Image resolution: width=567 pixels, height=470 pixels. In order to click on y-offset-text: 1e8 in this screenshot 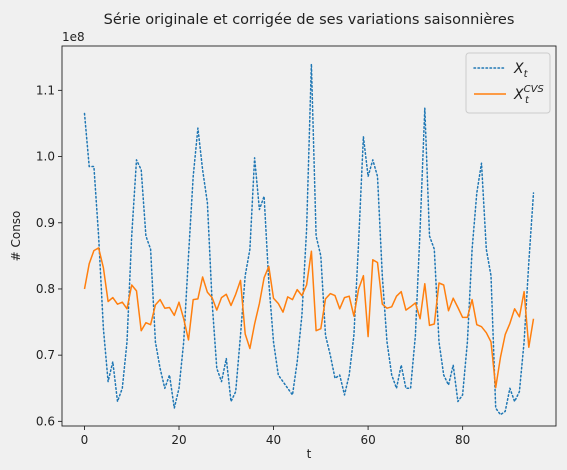, I will do `click(73, 37)`.